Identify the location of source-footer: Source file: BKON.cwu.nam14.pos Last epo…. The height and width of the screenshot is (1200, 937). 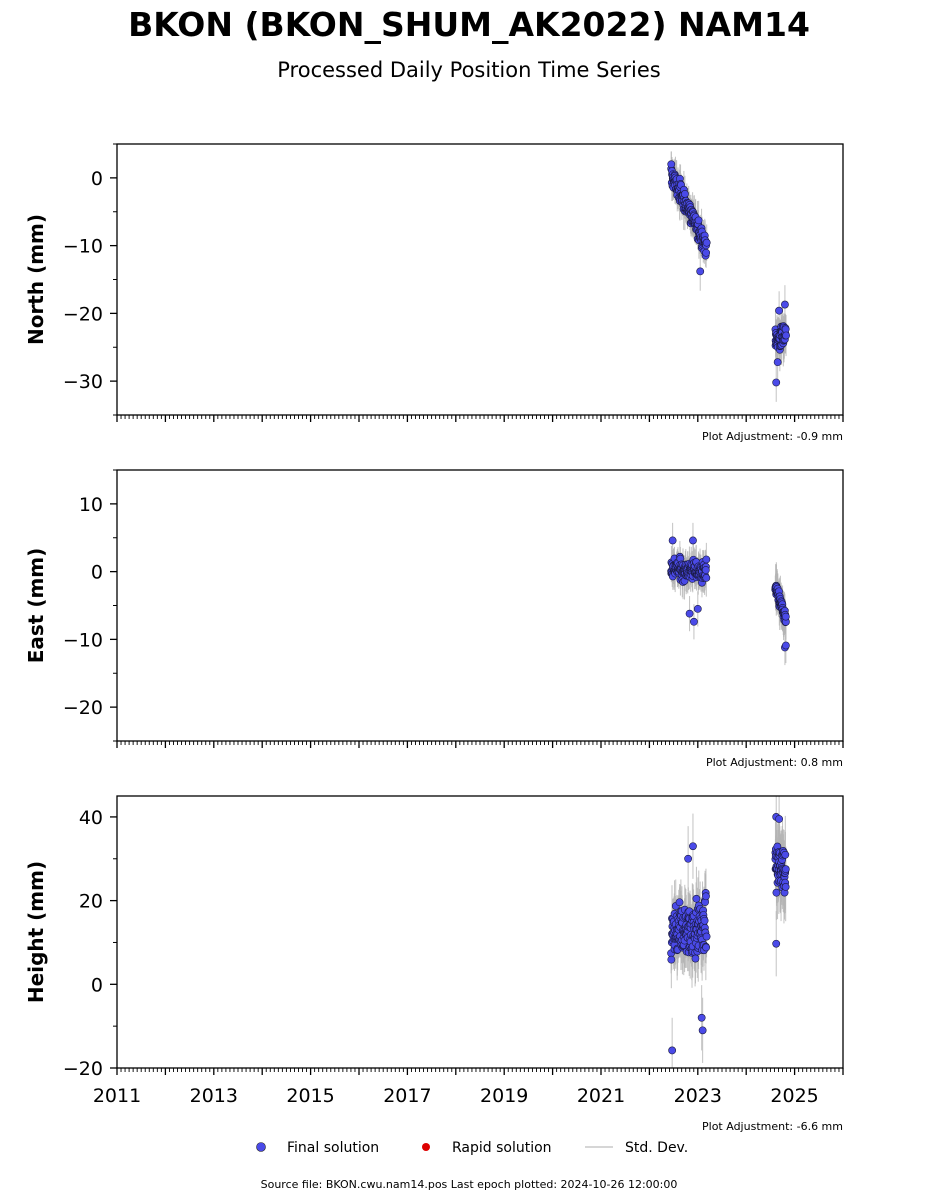
(469, 1184).